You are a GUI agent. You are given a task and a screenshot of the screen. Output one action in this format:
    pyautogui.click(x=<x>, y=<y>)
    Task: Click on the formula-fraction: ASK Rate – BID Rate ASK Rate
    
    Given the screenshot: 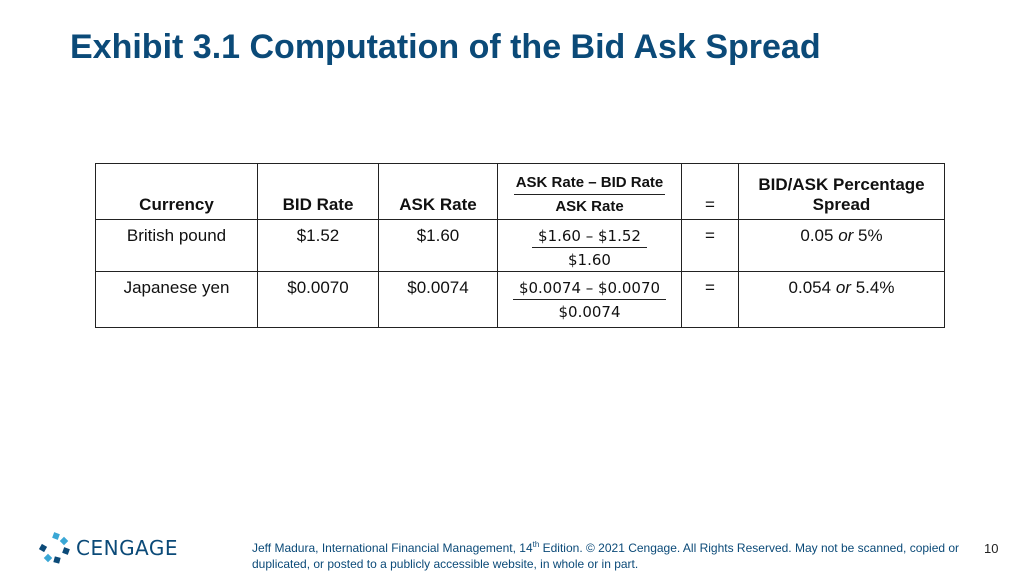 What is the action you would take?
    pyautogui.click(x=589, y=194)
    